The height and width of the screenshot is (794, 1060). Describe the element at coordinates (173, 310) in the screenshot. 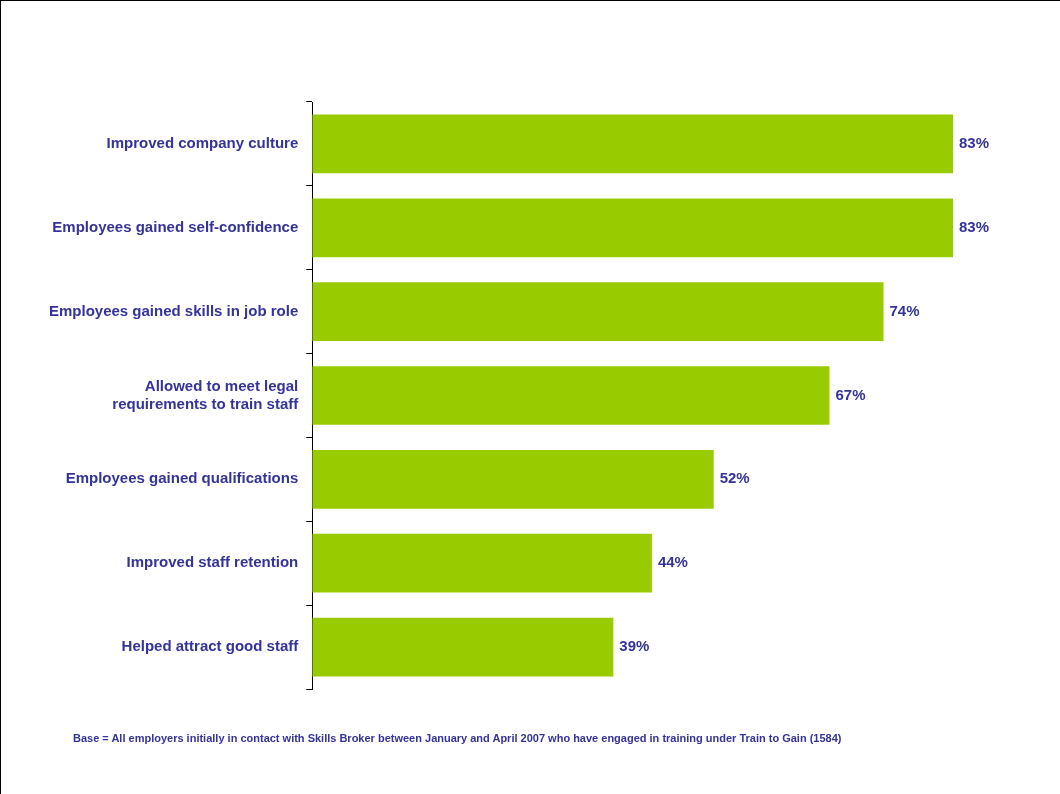

I see `y-tick-label: Employees gained skills in job role` at that location.